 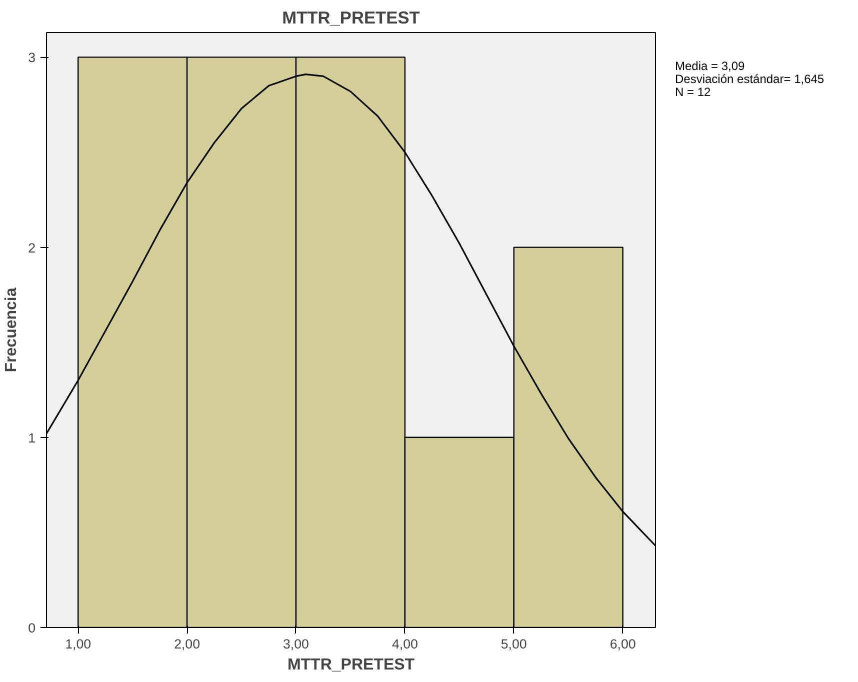 What do you see at coordinates (693, 92) in the screenshot?
I see `text: N = 12` at bounding box center [693, 92].